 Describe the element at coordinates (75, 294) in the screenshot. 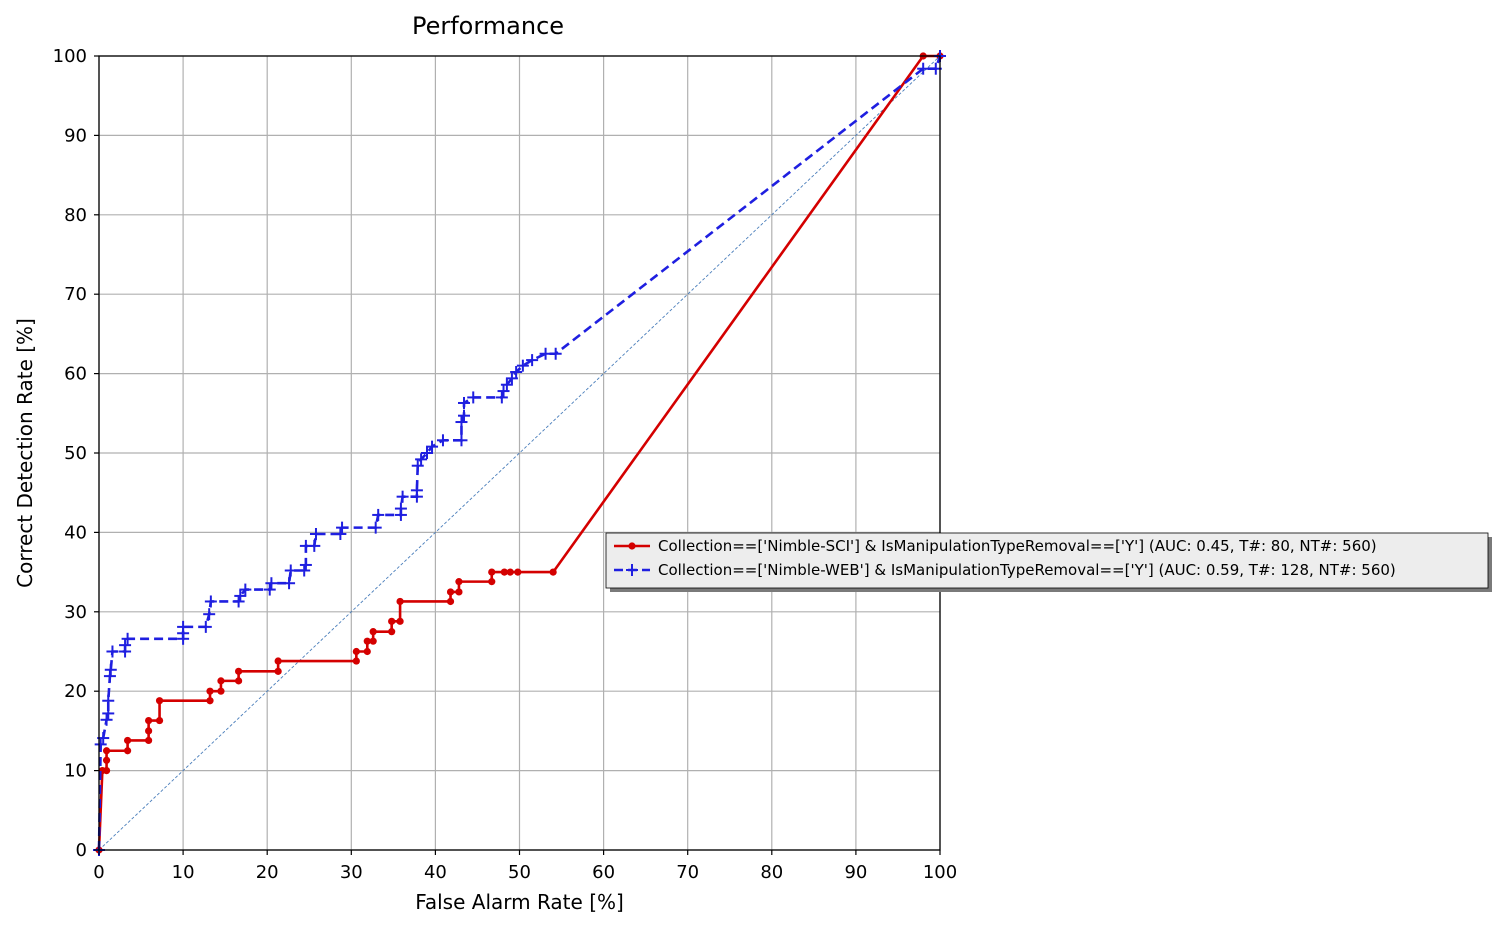

I see `y-tick-label: 70` at that location.